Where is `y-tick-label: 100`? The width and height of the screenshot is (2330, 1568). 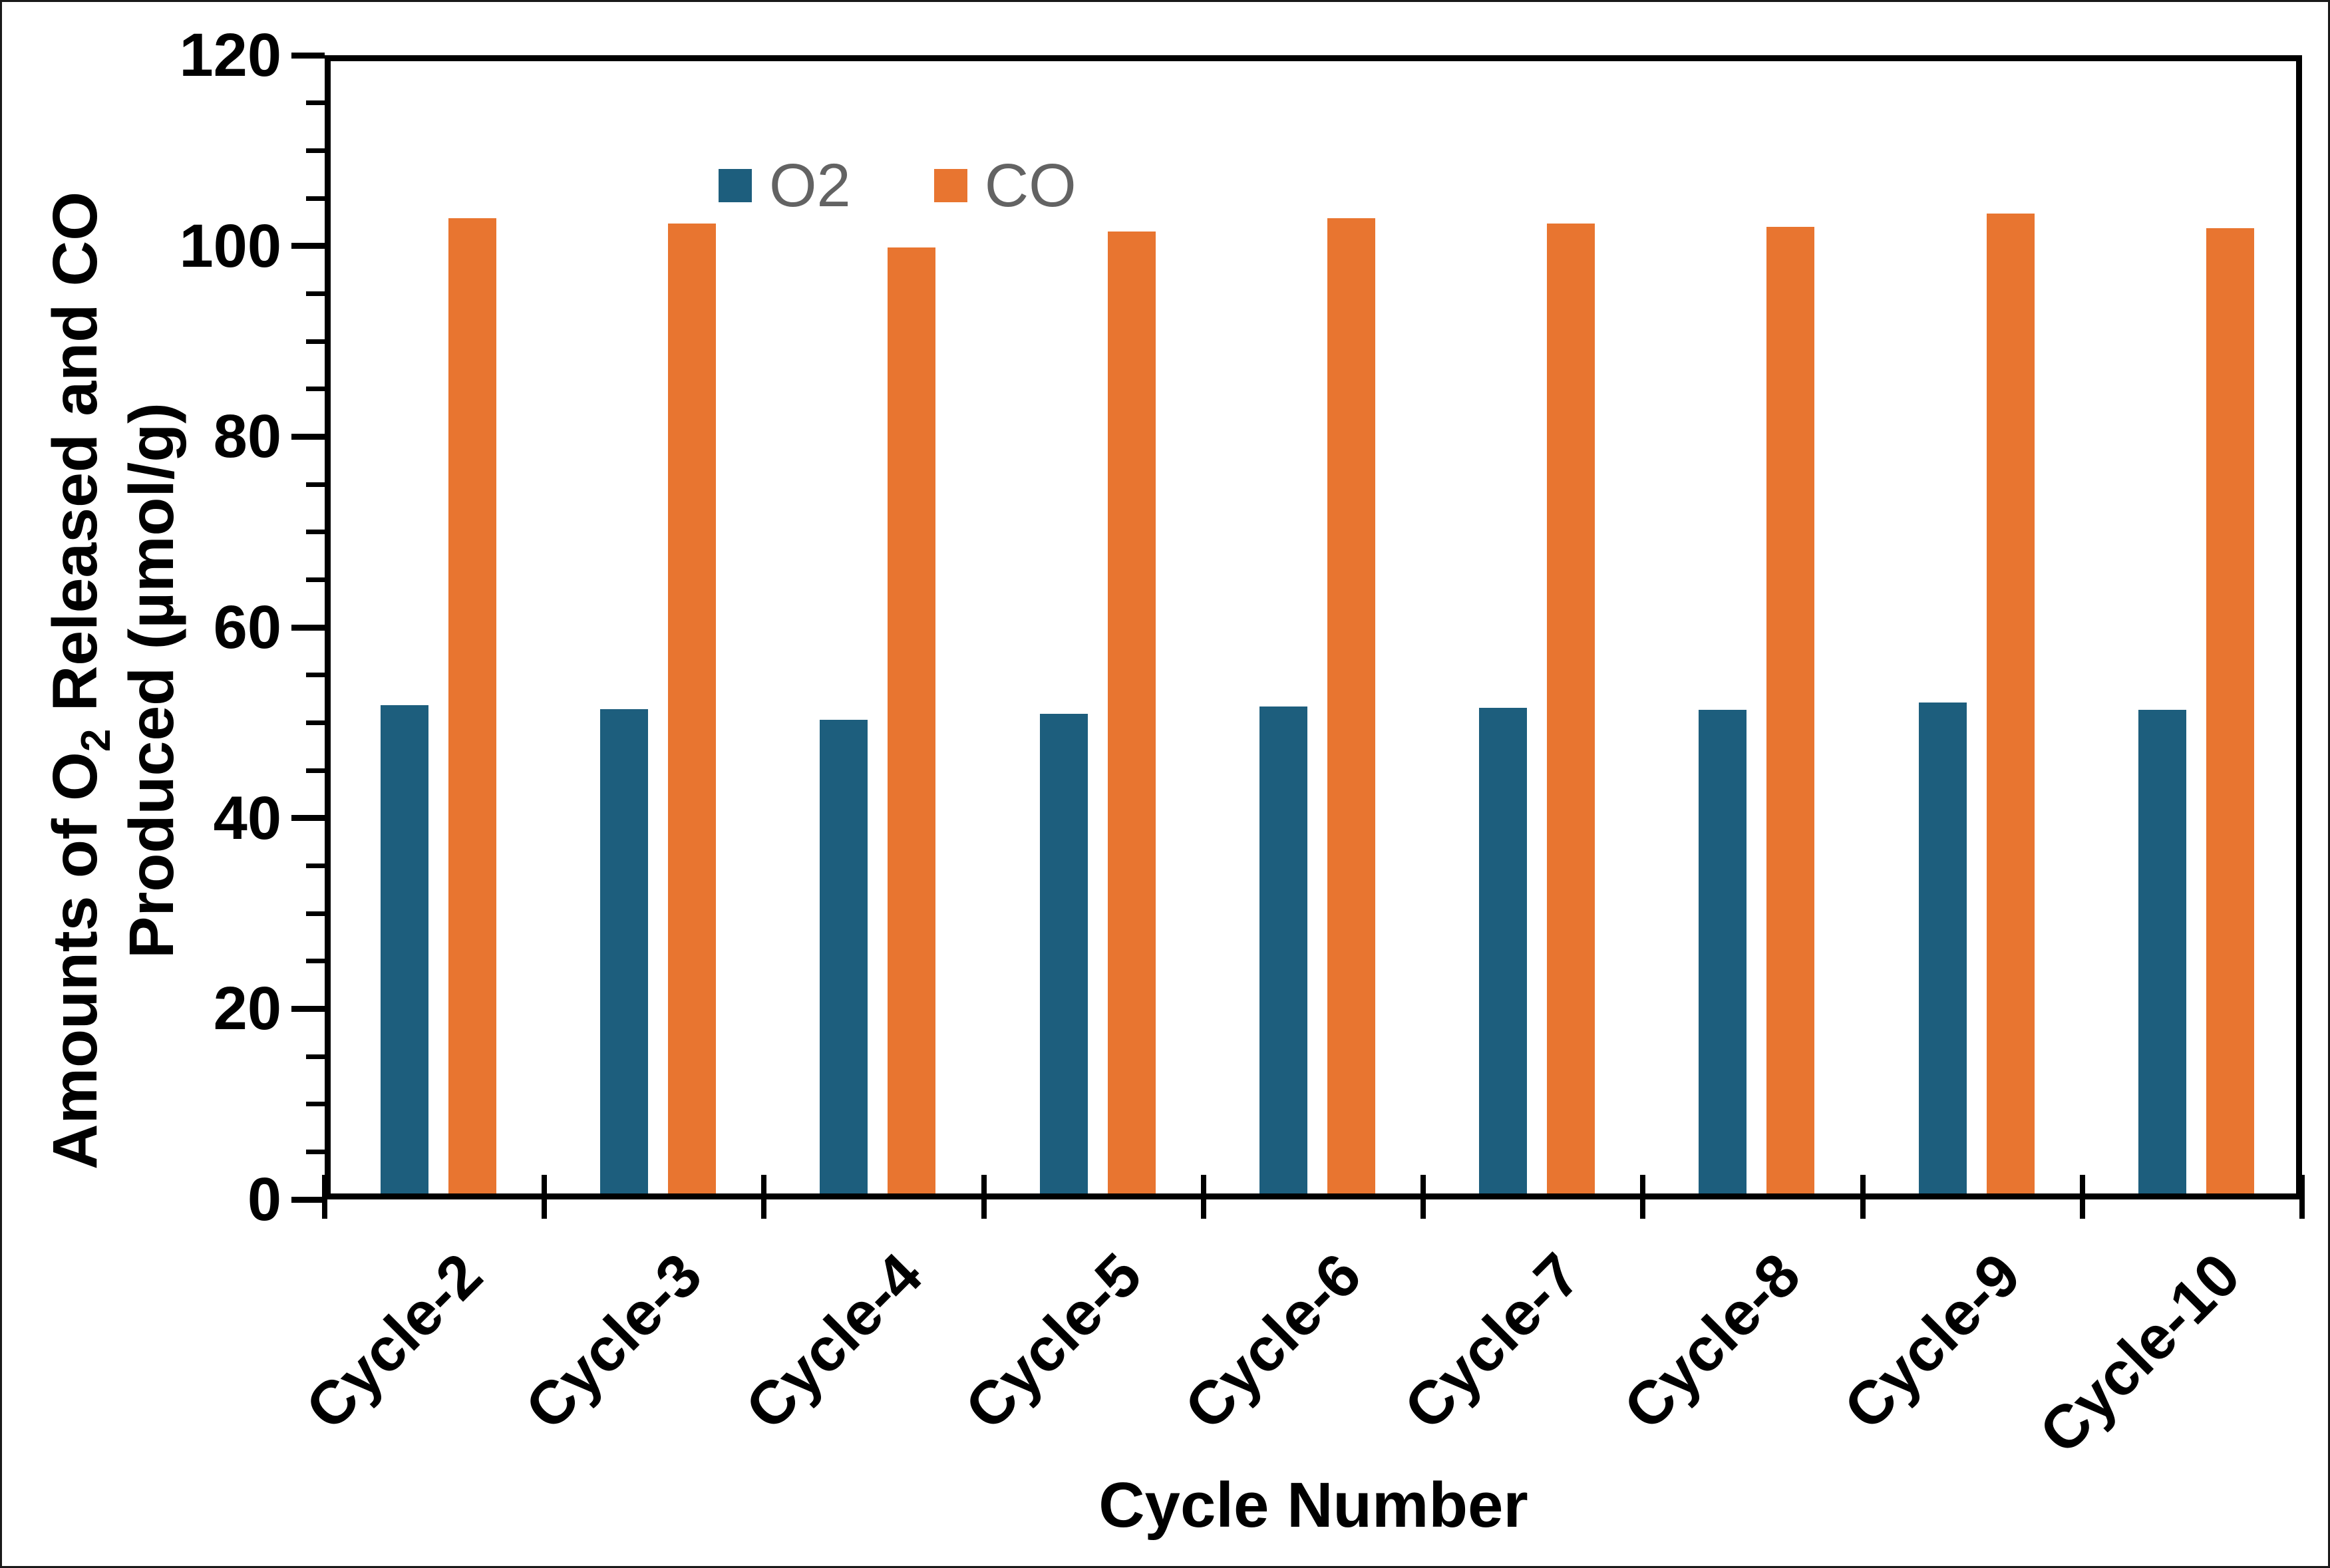 y-tick-label: 100 is located at coordinates (230, 246).